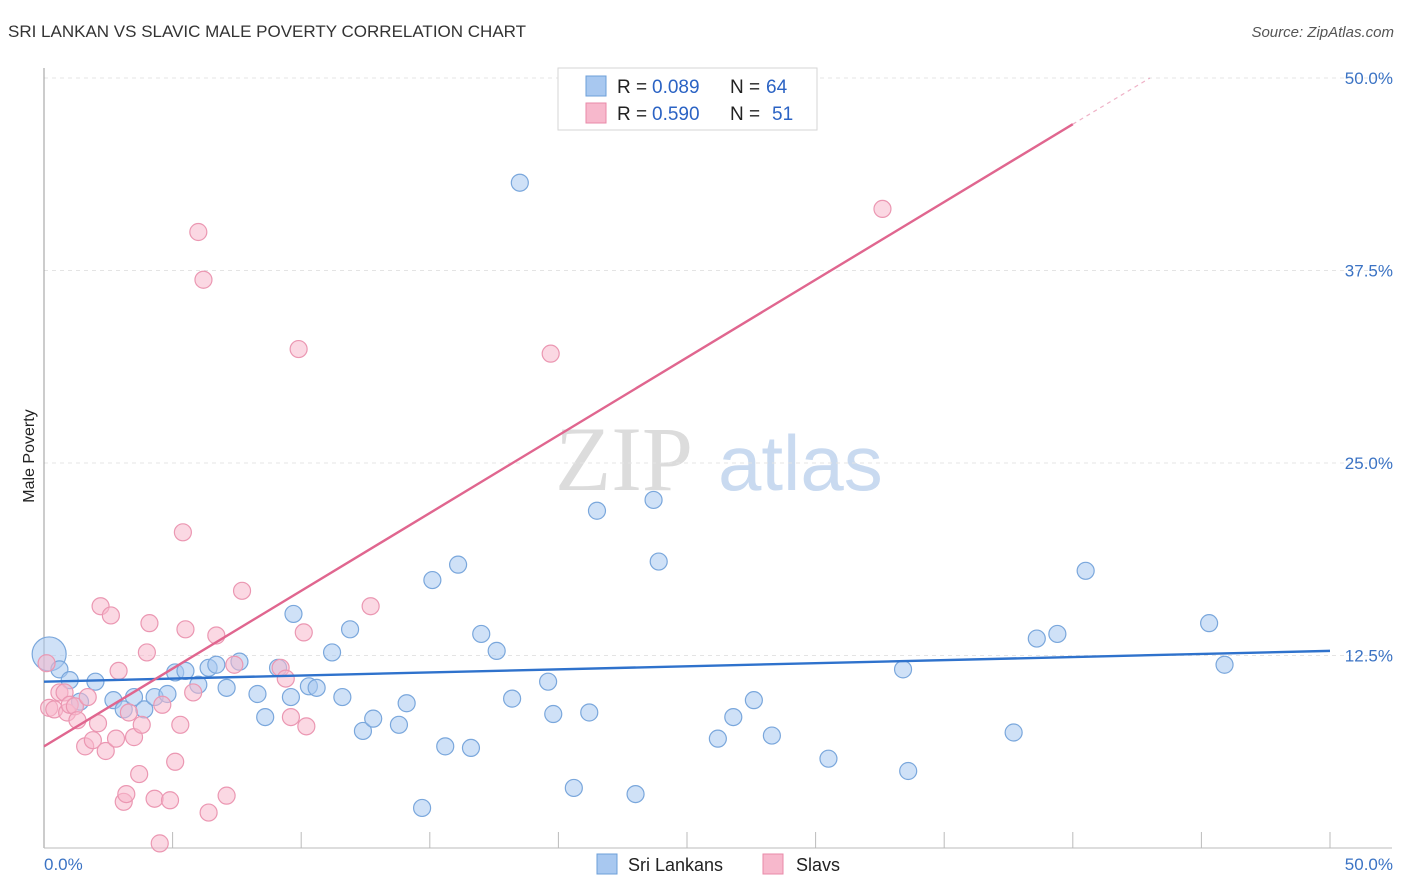 The width and height of the screenshot is (1406, 892). I want to click on bottom-legend-swatch-slavs, so click(773, 864).